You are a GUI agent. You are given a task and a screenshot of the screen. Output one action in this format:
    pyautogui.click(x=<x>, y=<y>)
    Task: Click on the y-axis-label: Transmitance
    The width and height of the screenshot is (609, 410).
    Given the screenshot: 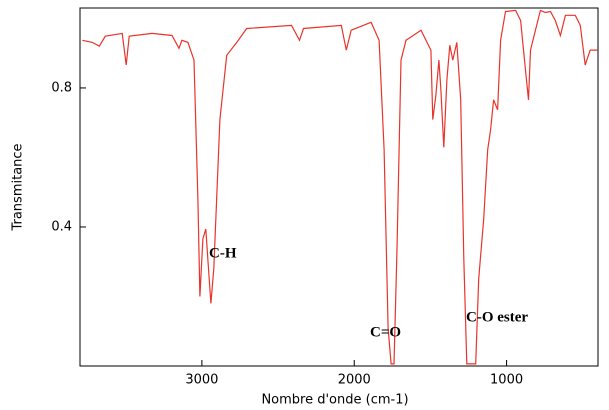 What is the action you would take?
    pyautogui.click(x=18, y=187)
    